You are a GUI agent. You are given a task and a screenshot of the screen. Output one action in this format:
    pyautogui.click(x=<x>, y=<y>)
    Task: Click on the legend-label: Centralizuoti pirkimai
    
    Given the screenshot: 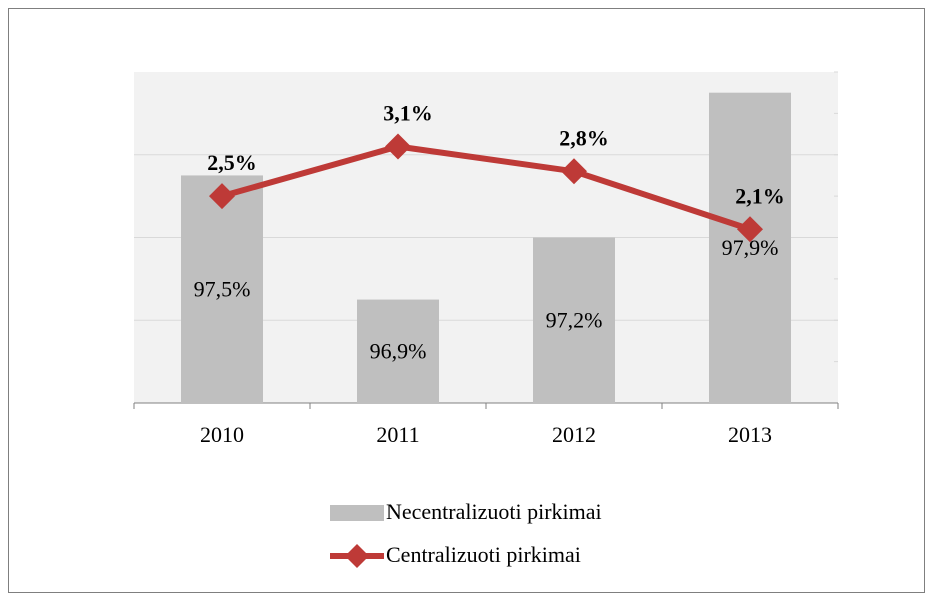 What is the action you would take?
    pyautogui.click(x=483, y=554)
    